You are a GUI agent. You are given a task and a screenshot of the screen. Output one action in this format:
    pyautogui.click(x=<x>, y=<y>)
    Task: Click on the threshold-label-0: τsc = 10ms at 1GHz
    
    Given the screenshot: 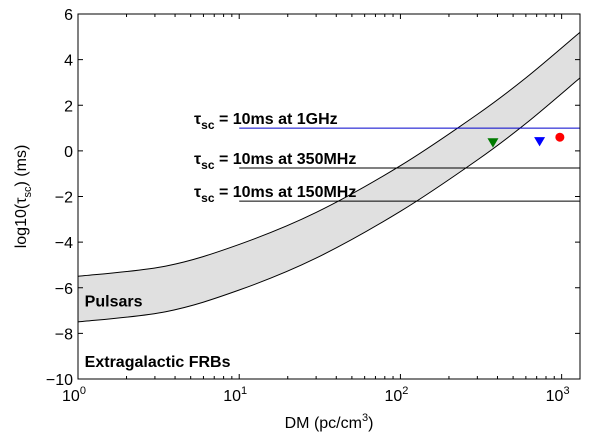 What is the action you would take?
    pyautogui.click(x=266, y=121)
    